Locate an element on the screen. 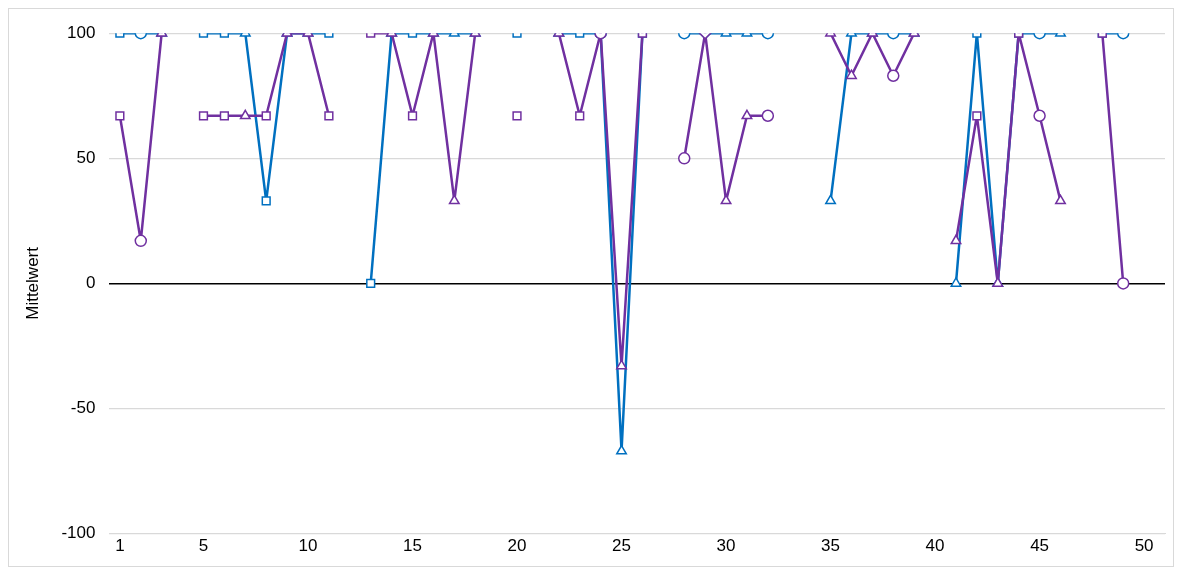 This screenshot has width=1182, height=575. y-axis-title: Mittelwert is located at coordinates (32, 283).